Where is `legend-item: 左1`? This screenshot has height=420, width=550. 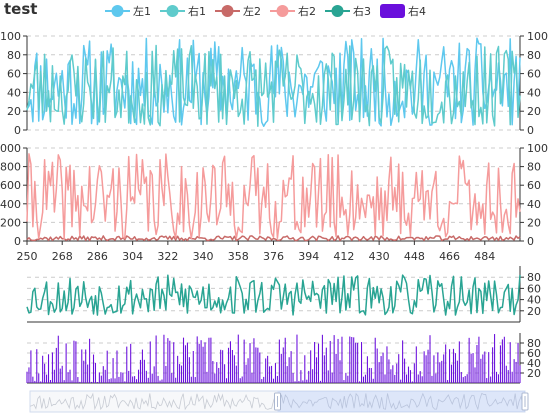 legend-item: 左1 is located at coordinates (128, 11).